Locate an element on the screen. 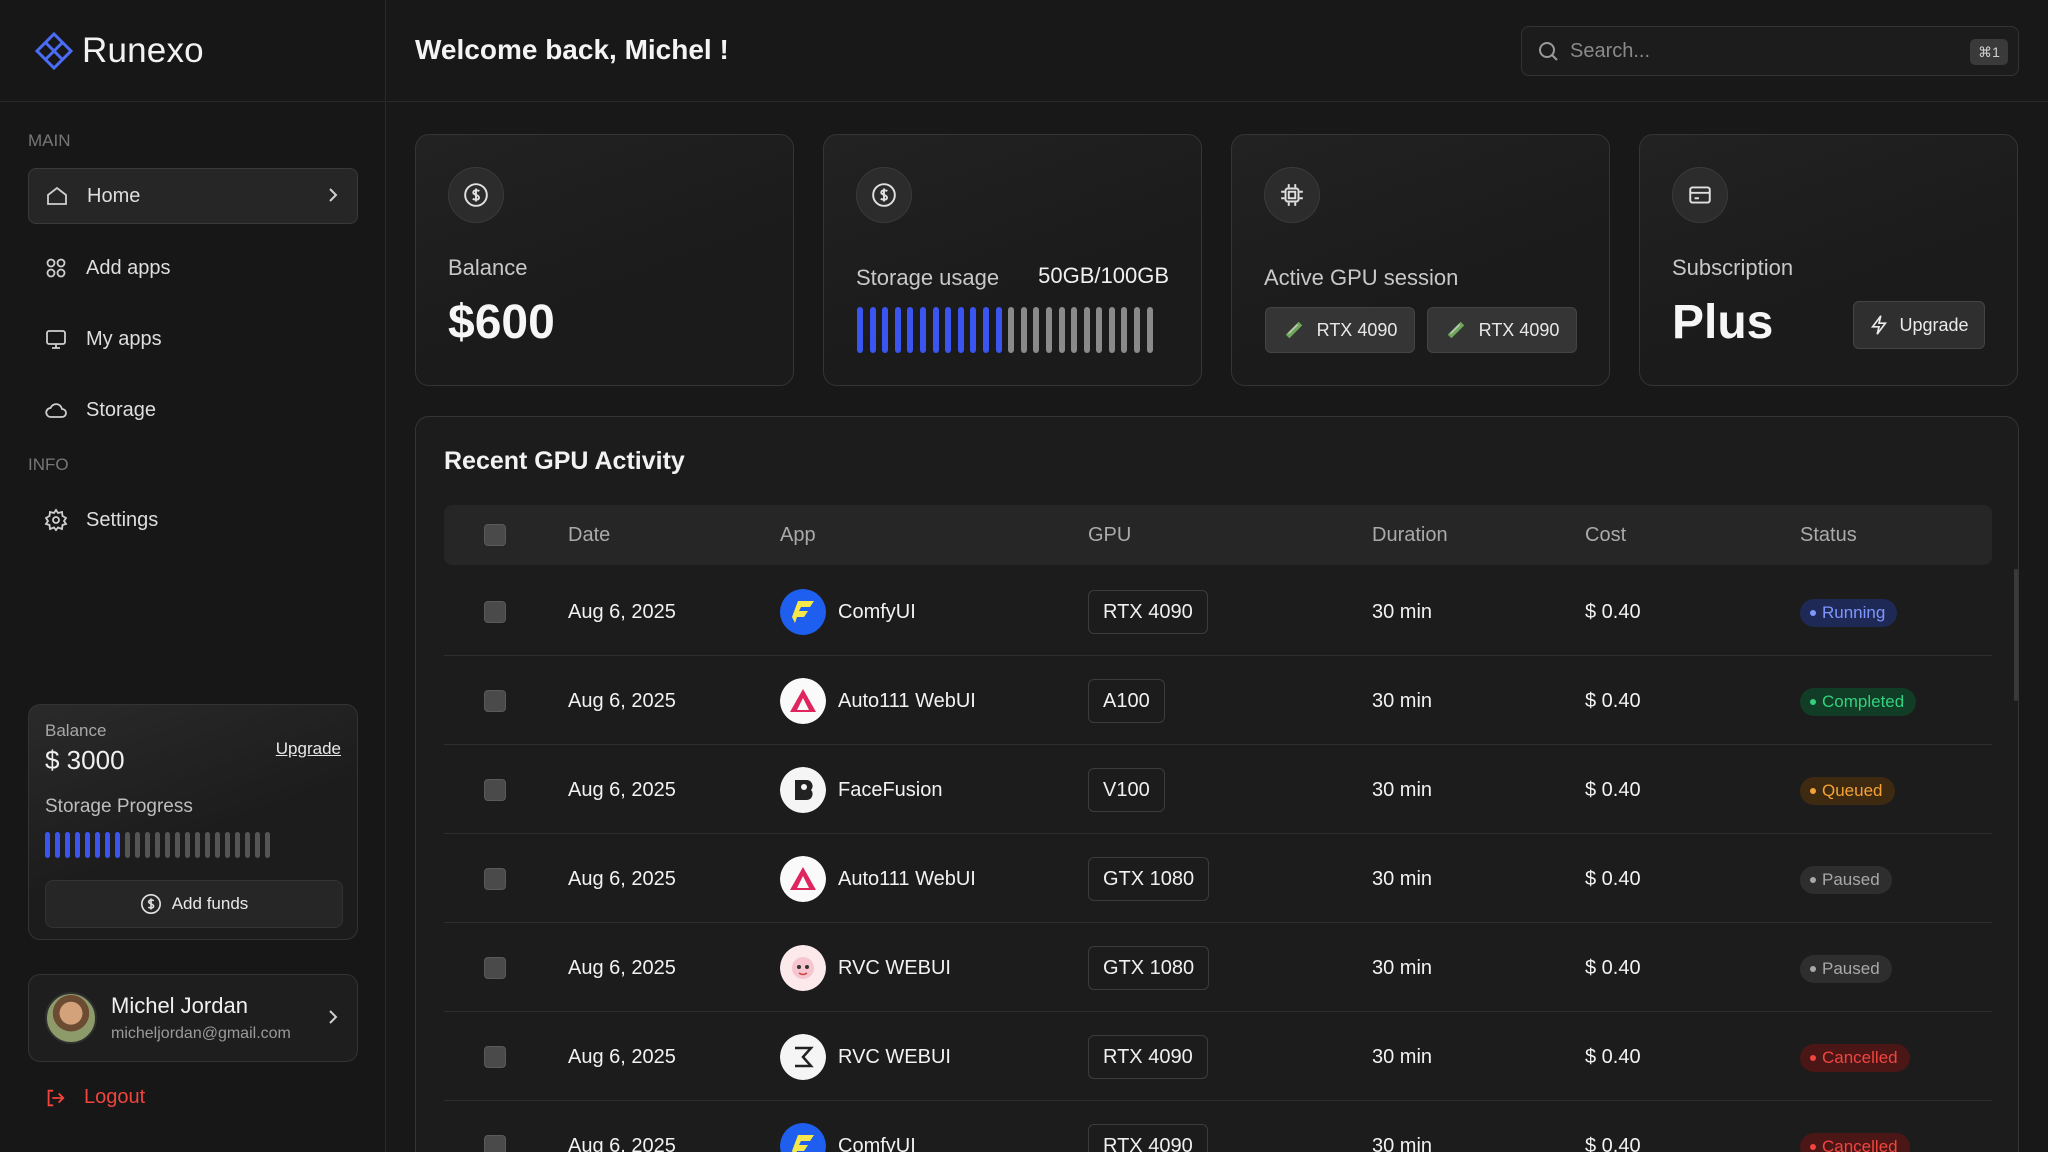 The image size is (2048, 1152). storage-progress-label: Storage Progress is located at coordinates (119, 806).